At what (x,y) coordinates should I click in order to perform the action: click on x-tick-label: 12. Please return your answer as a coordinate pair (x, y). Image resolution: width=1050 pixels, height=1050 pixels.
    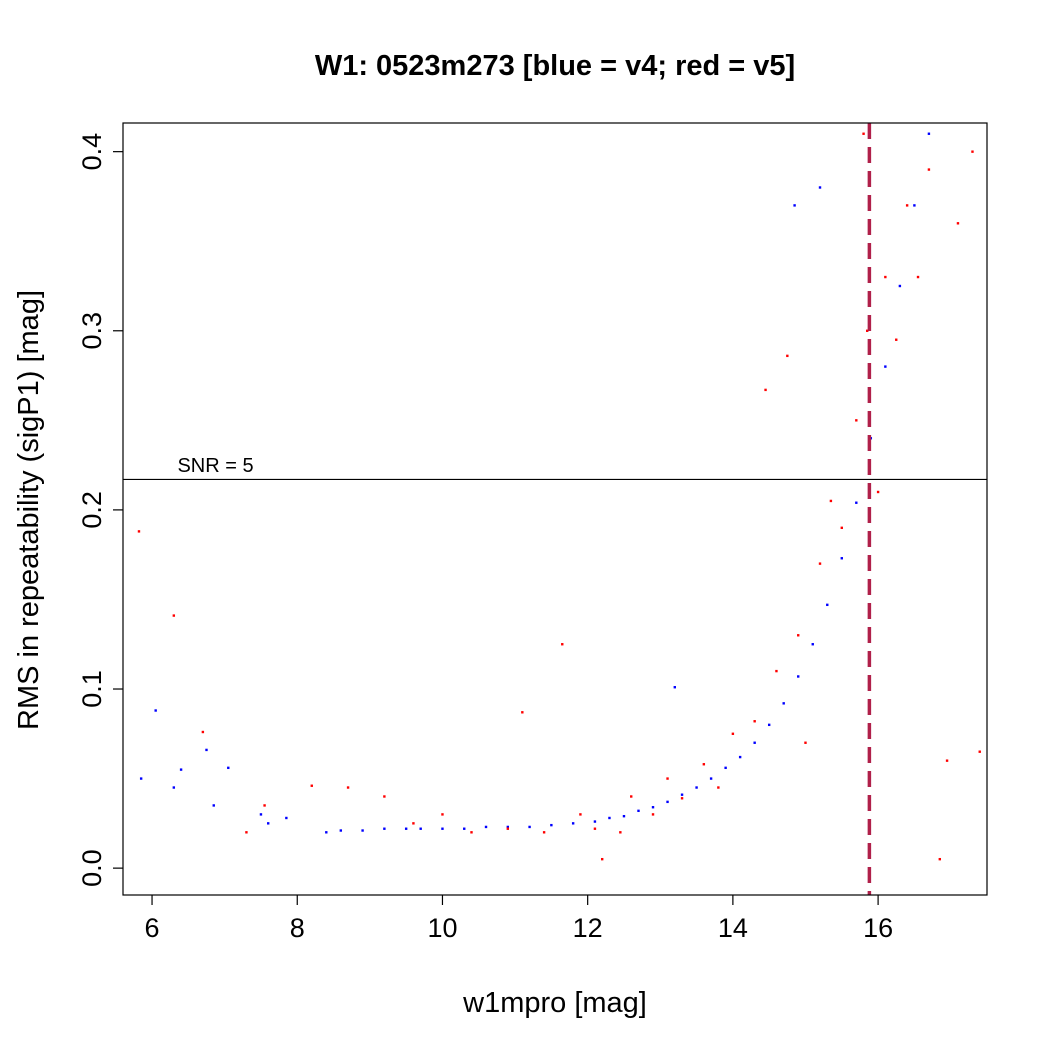
    Looking at the image, I should click on (588, 928).